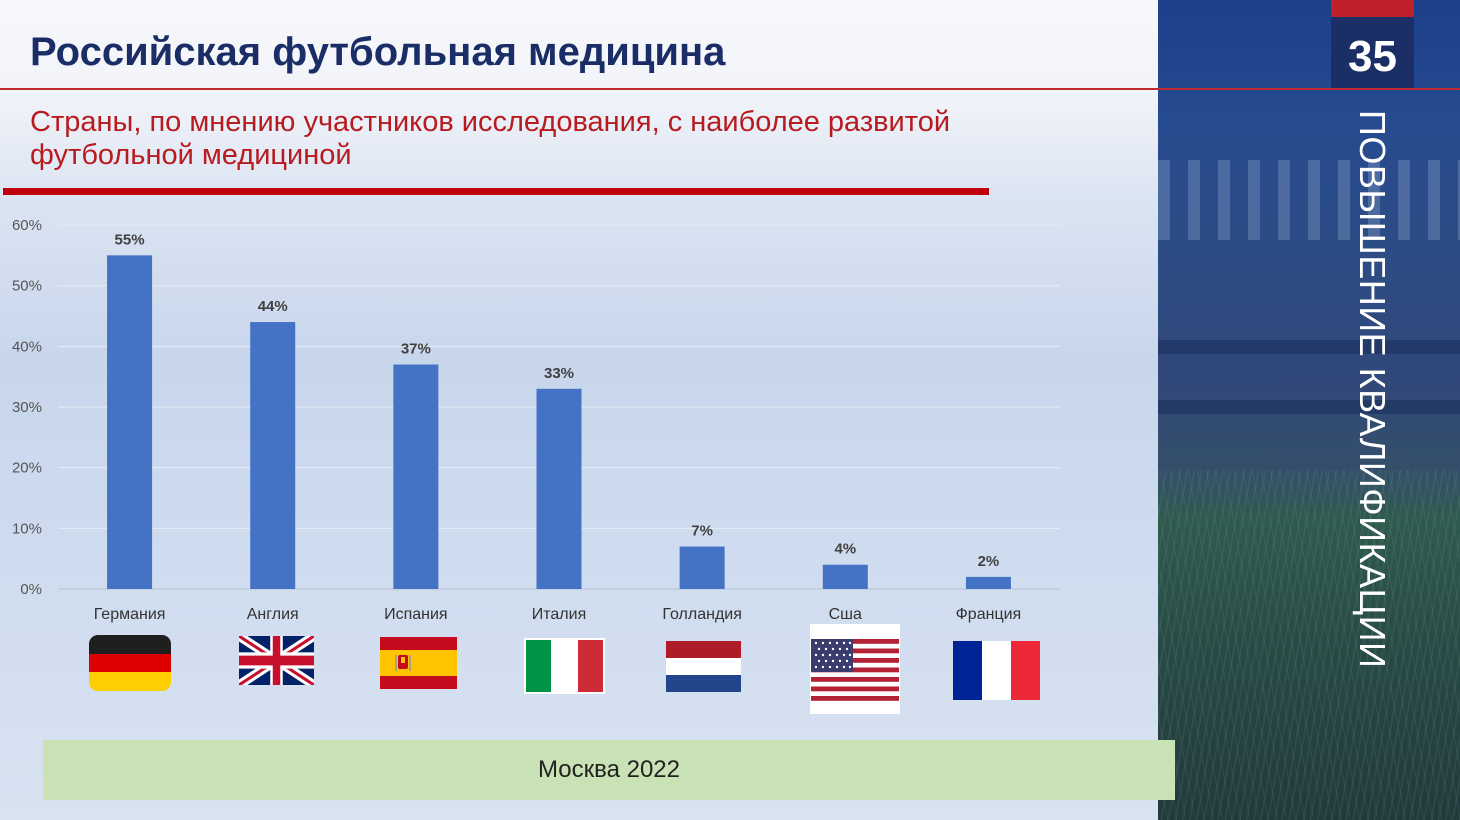 This screenshot has height=820, width=1460. What do you see at coordinates (730, 89) in the screenshot?
I see `title-divider` at bounding box center [730, 89].